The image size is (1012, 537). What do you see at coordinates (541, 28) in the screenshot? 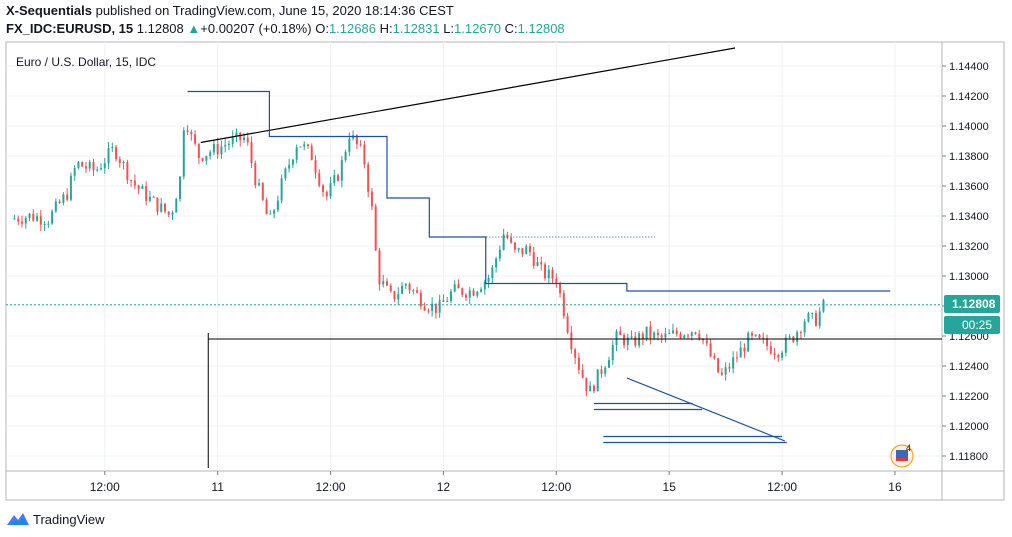
I see `close-value: 1.12808` at bounding box center [541, 28].